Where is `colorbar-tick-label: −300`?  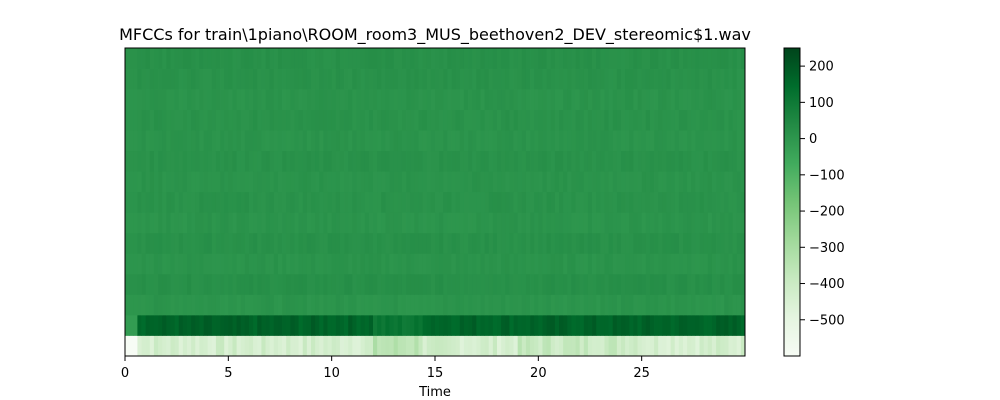 colorbar-tick-label: −300 is located at coordinates (827, 248).